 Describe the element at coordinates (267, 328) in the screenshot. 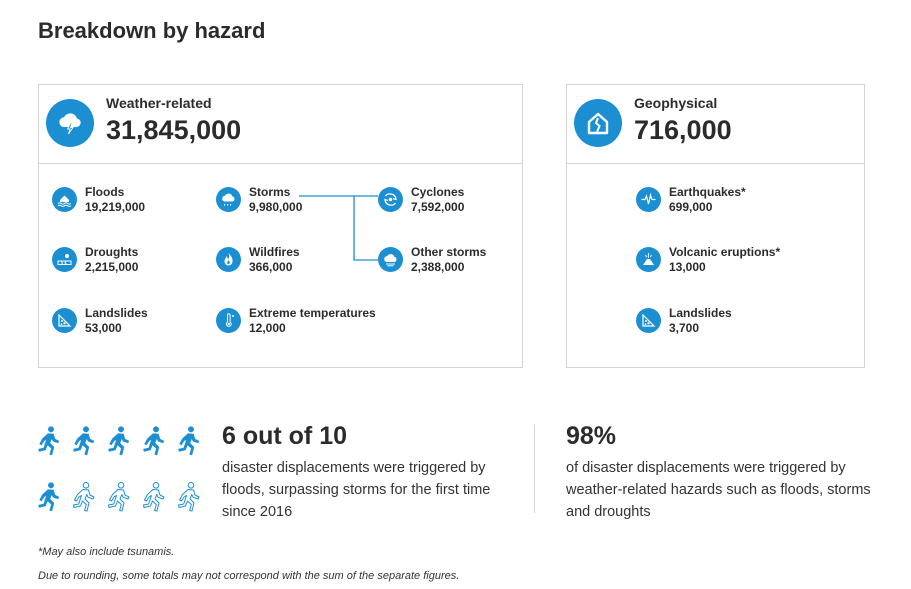

I see `extreme-temperatures-value: 12,000` at that location.